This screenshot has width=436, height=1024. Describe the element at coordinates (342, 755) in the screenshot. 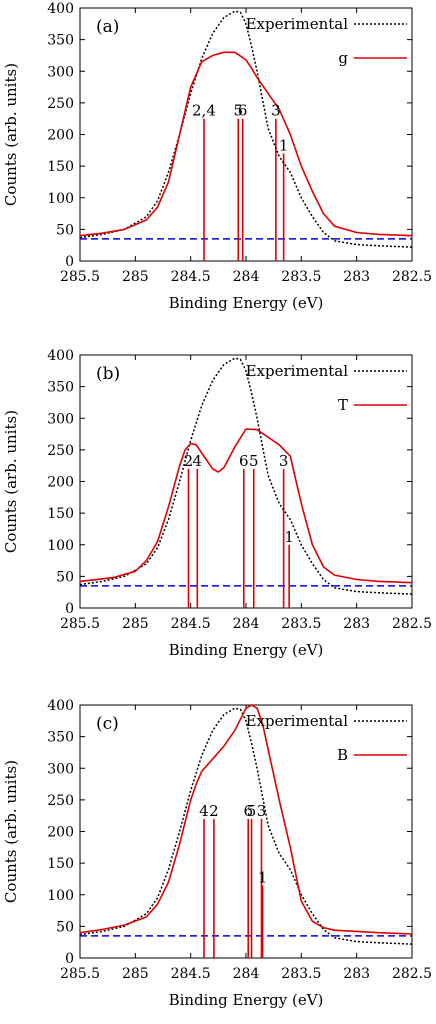

I see `legend-label: B` at that location.